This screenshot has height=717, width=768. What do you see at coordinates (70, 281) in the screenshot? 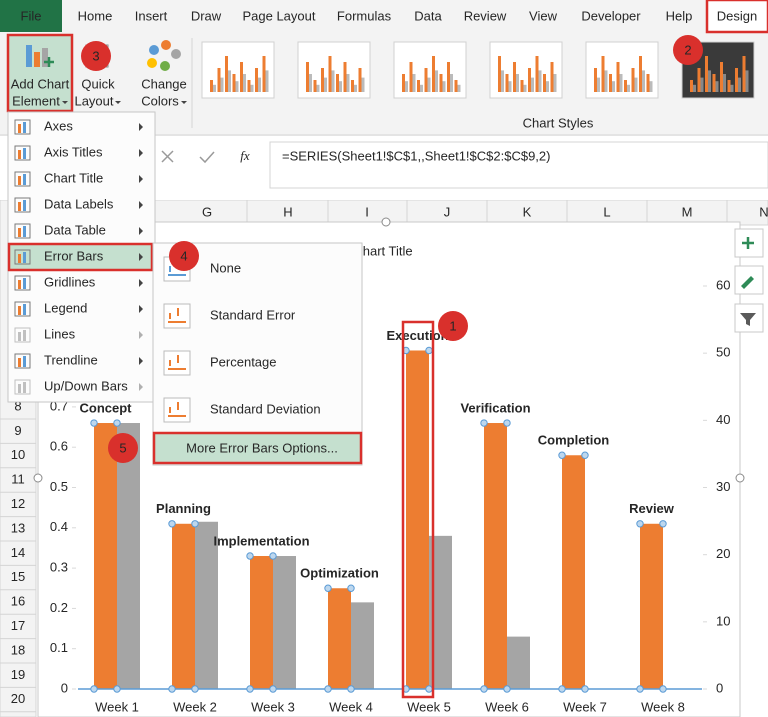
I see `menu-item: Gridlines` at bounding box center [70, 281].